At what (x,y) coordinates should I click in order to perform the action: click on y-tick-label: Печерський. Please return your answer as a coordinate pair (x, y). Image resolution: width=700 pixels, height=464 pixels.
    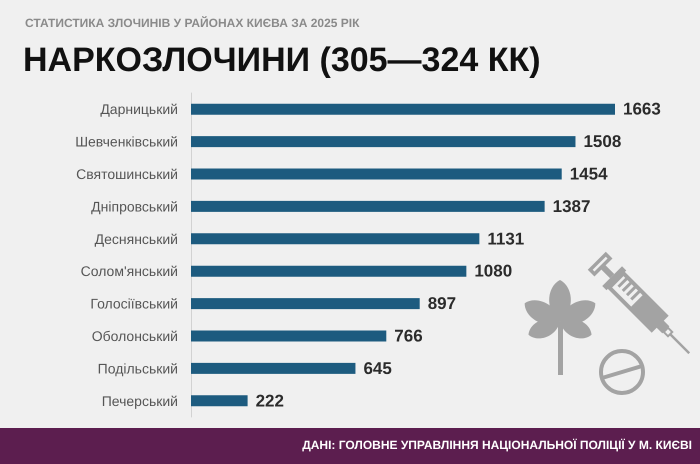
    Looking at the image, I should click on (140, 400).